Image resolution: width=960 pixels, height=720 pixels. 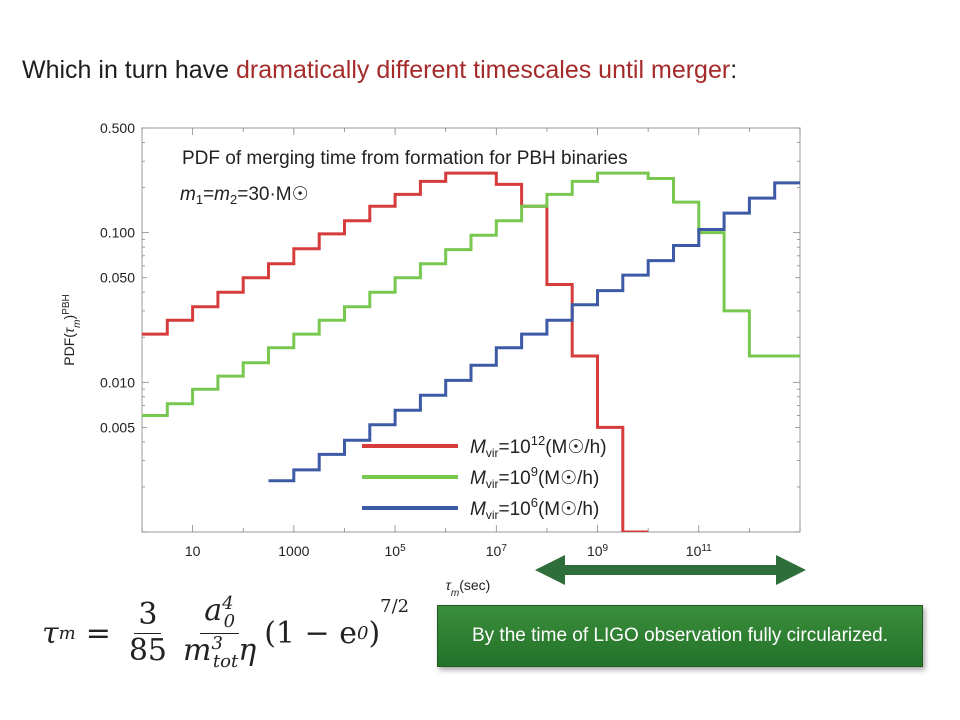 I want to click on title-suffix: :, so click(x=734, y=70).